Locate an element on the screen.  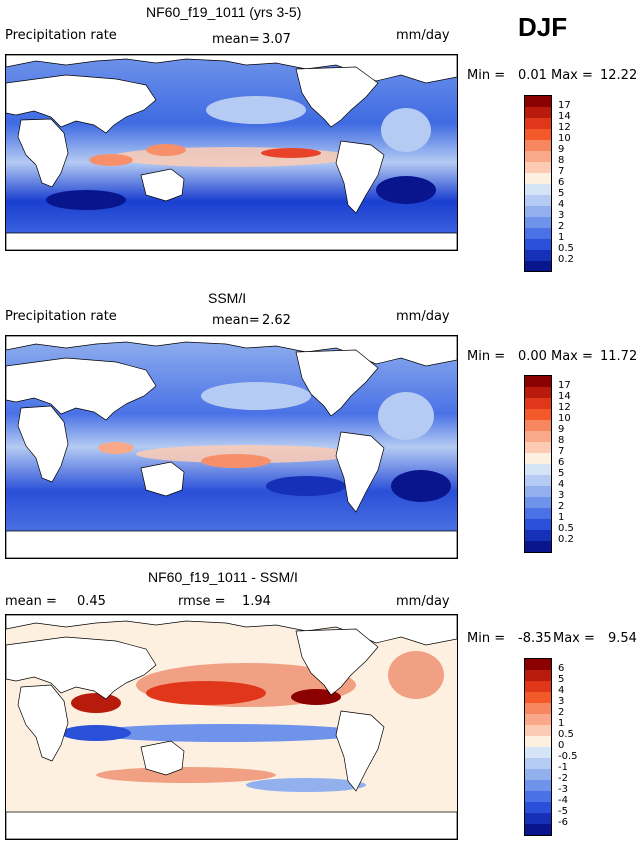
panel2-tick: 12 is located at coordinates (564, 407).